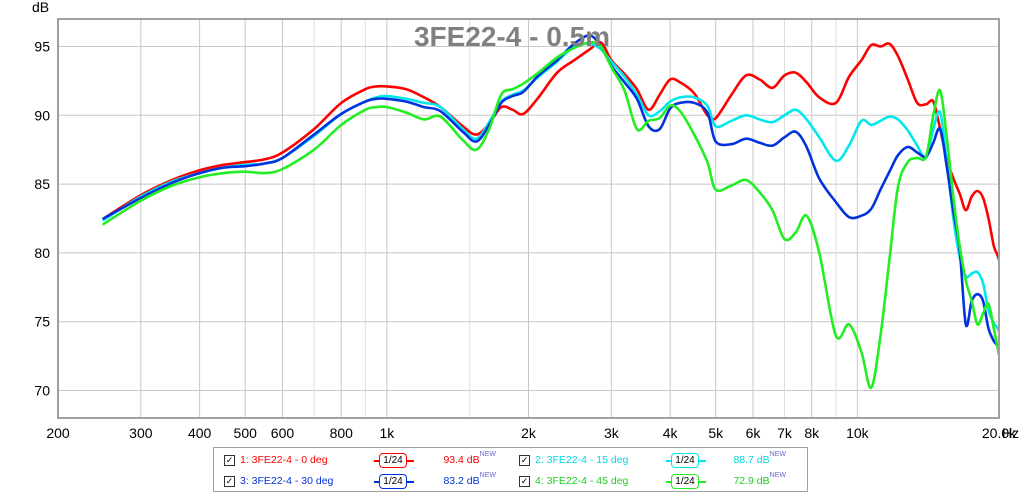  I want to click on x-tick-label: 600, so click(283, 433).